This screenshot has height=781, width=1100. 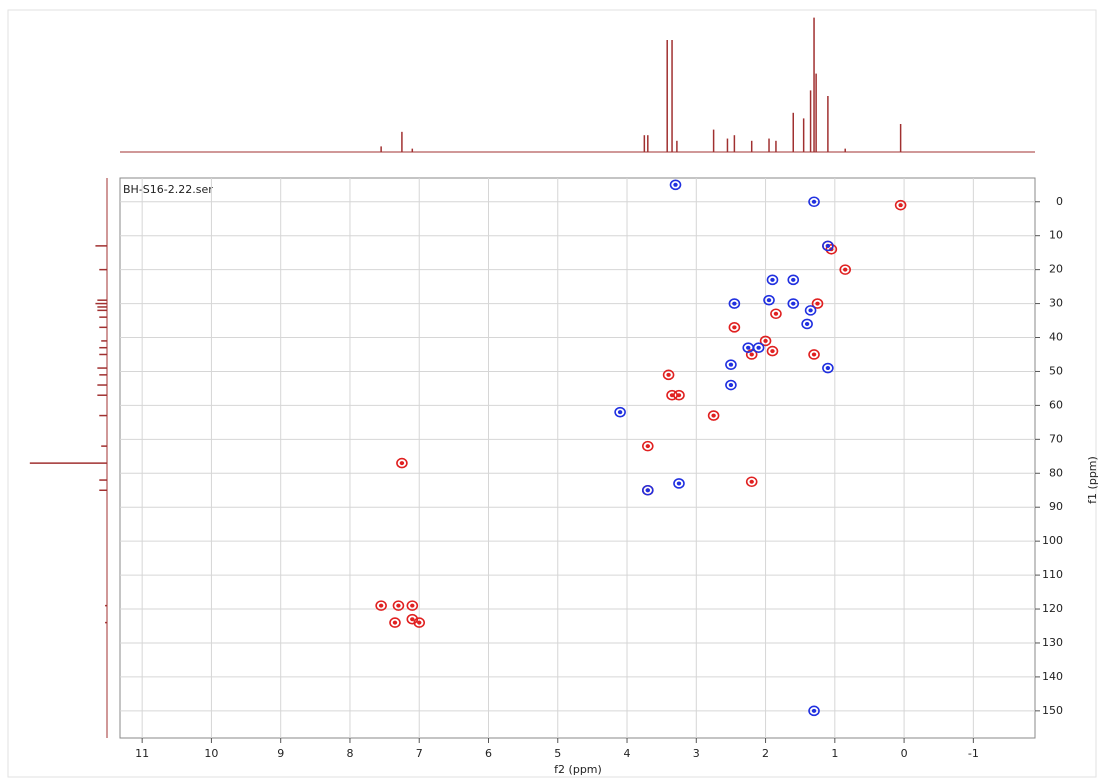 What do you see at coordinates (1056, 337) in the screenshot?
I see `y-tick-label: 40` at bounding box center [1056, 337].